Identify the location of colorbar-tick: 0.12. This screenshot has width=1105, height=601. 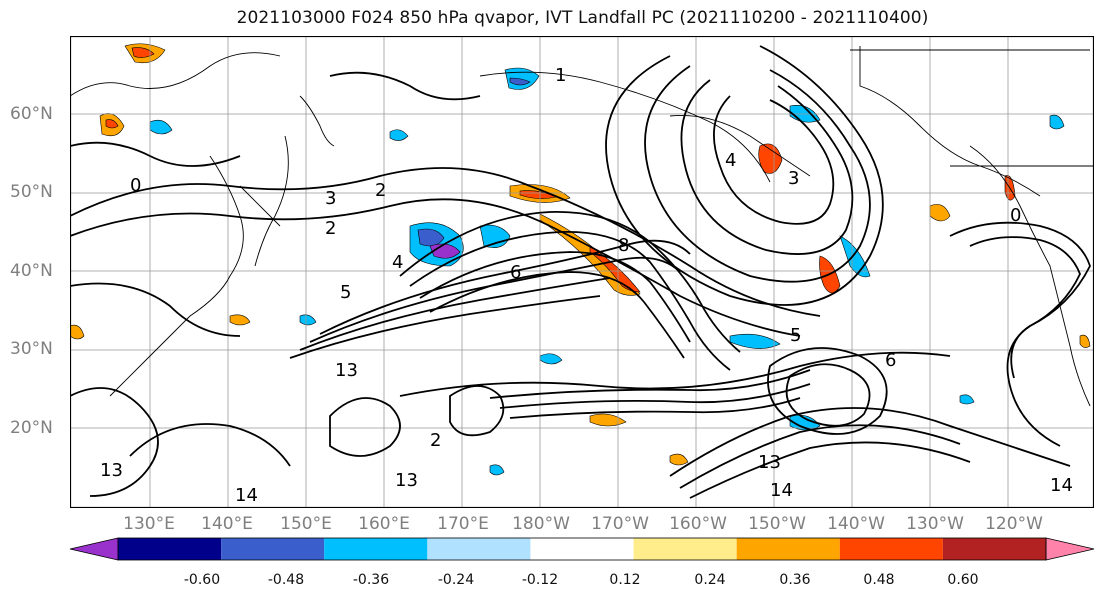
(625, 580).